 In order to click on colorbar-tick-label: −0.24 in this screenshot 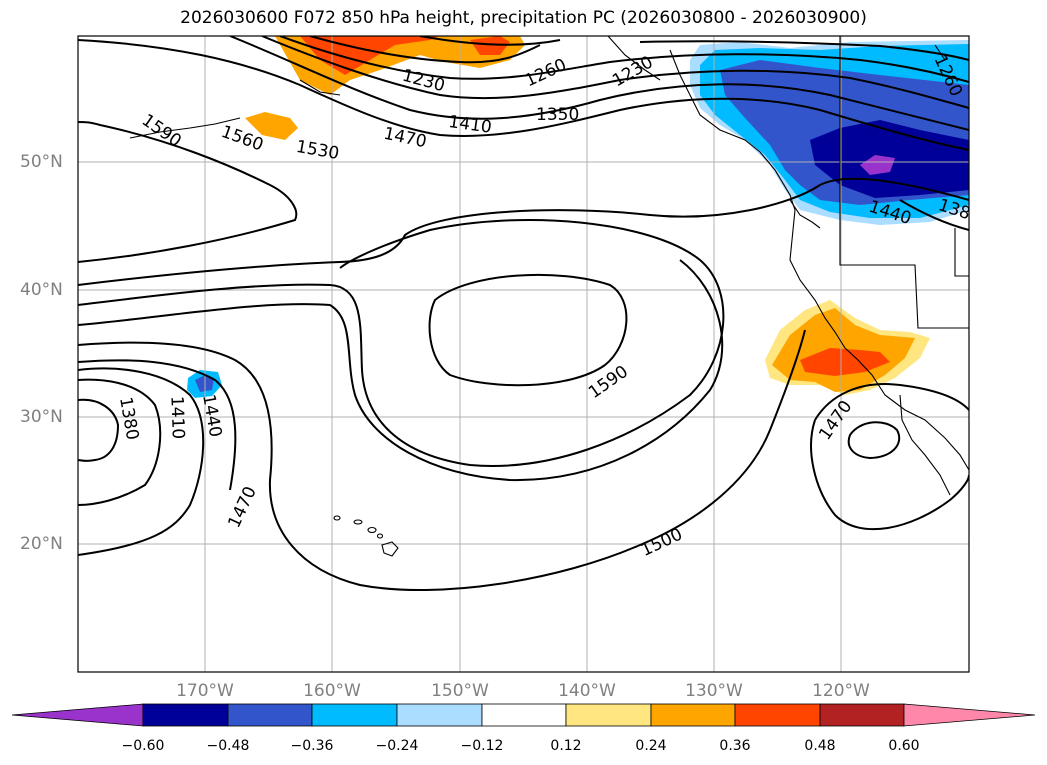, I will do `click(397, 746)`.